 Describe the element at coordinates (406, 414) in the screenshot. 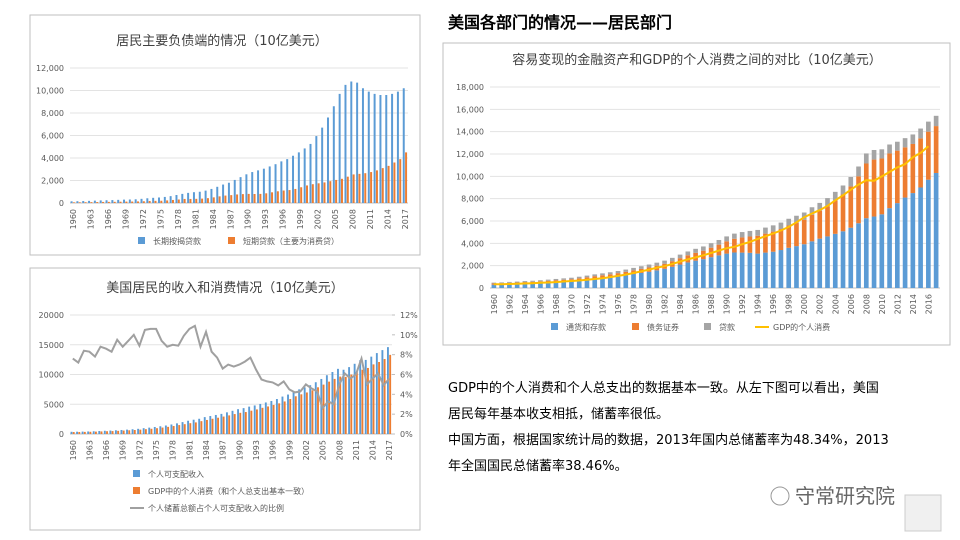

I see `y2-tick-label: 2%` at that location.